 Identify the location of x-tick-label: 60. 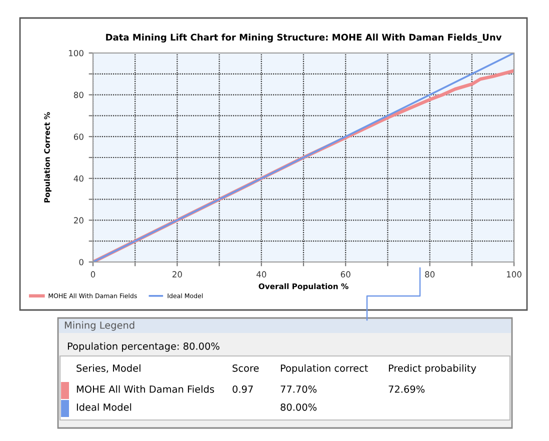
(345, 274).